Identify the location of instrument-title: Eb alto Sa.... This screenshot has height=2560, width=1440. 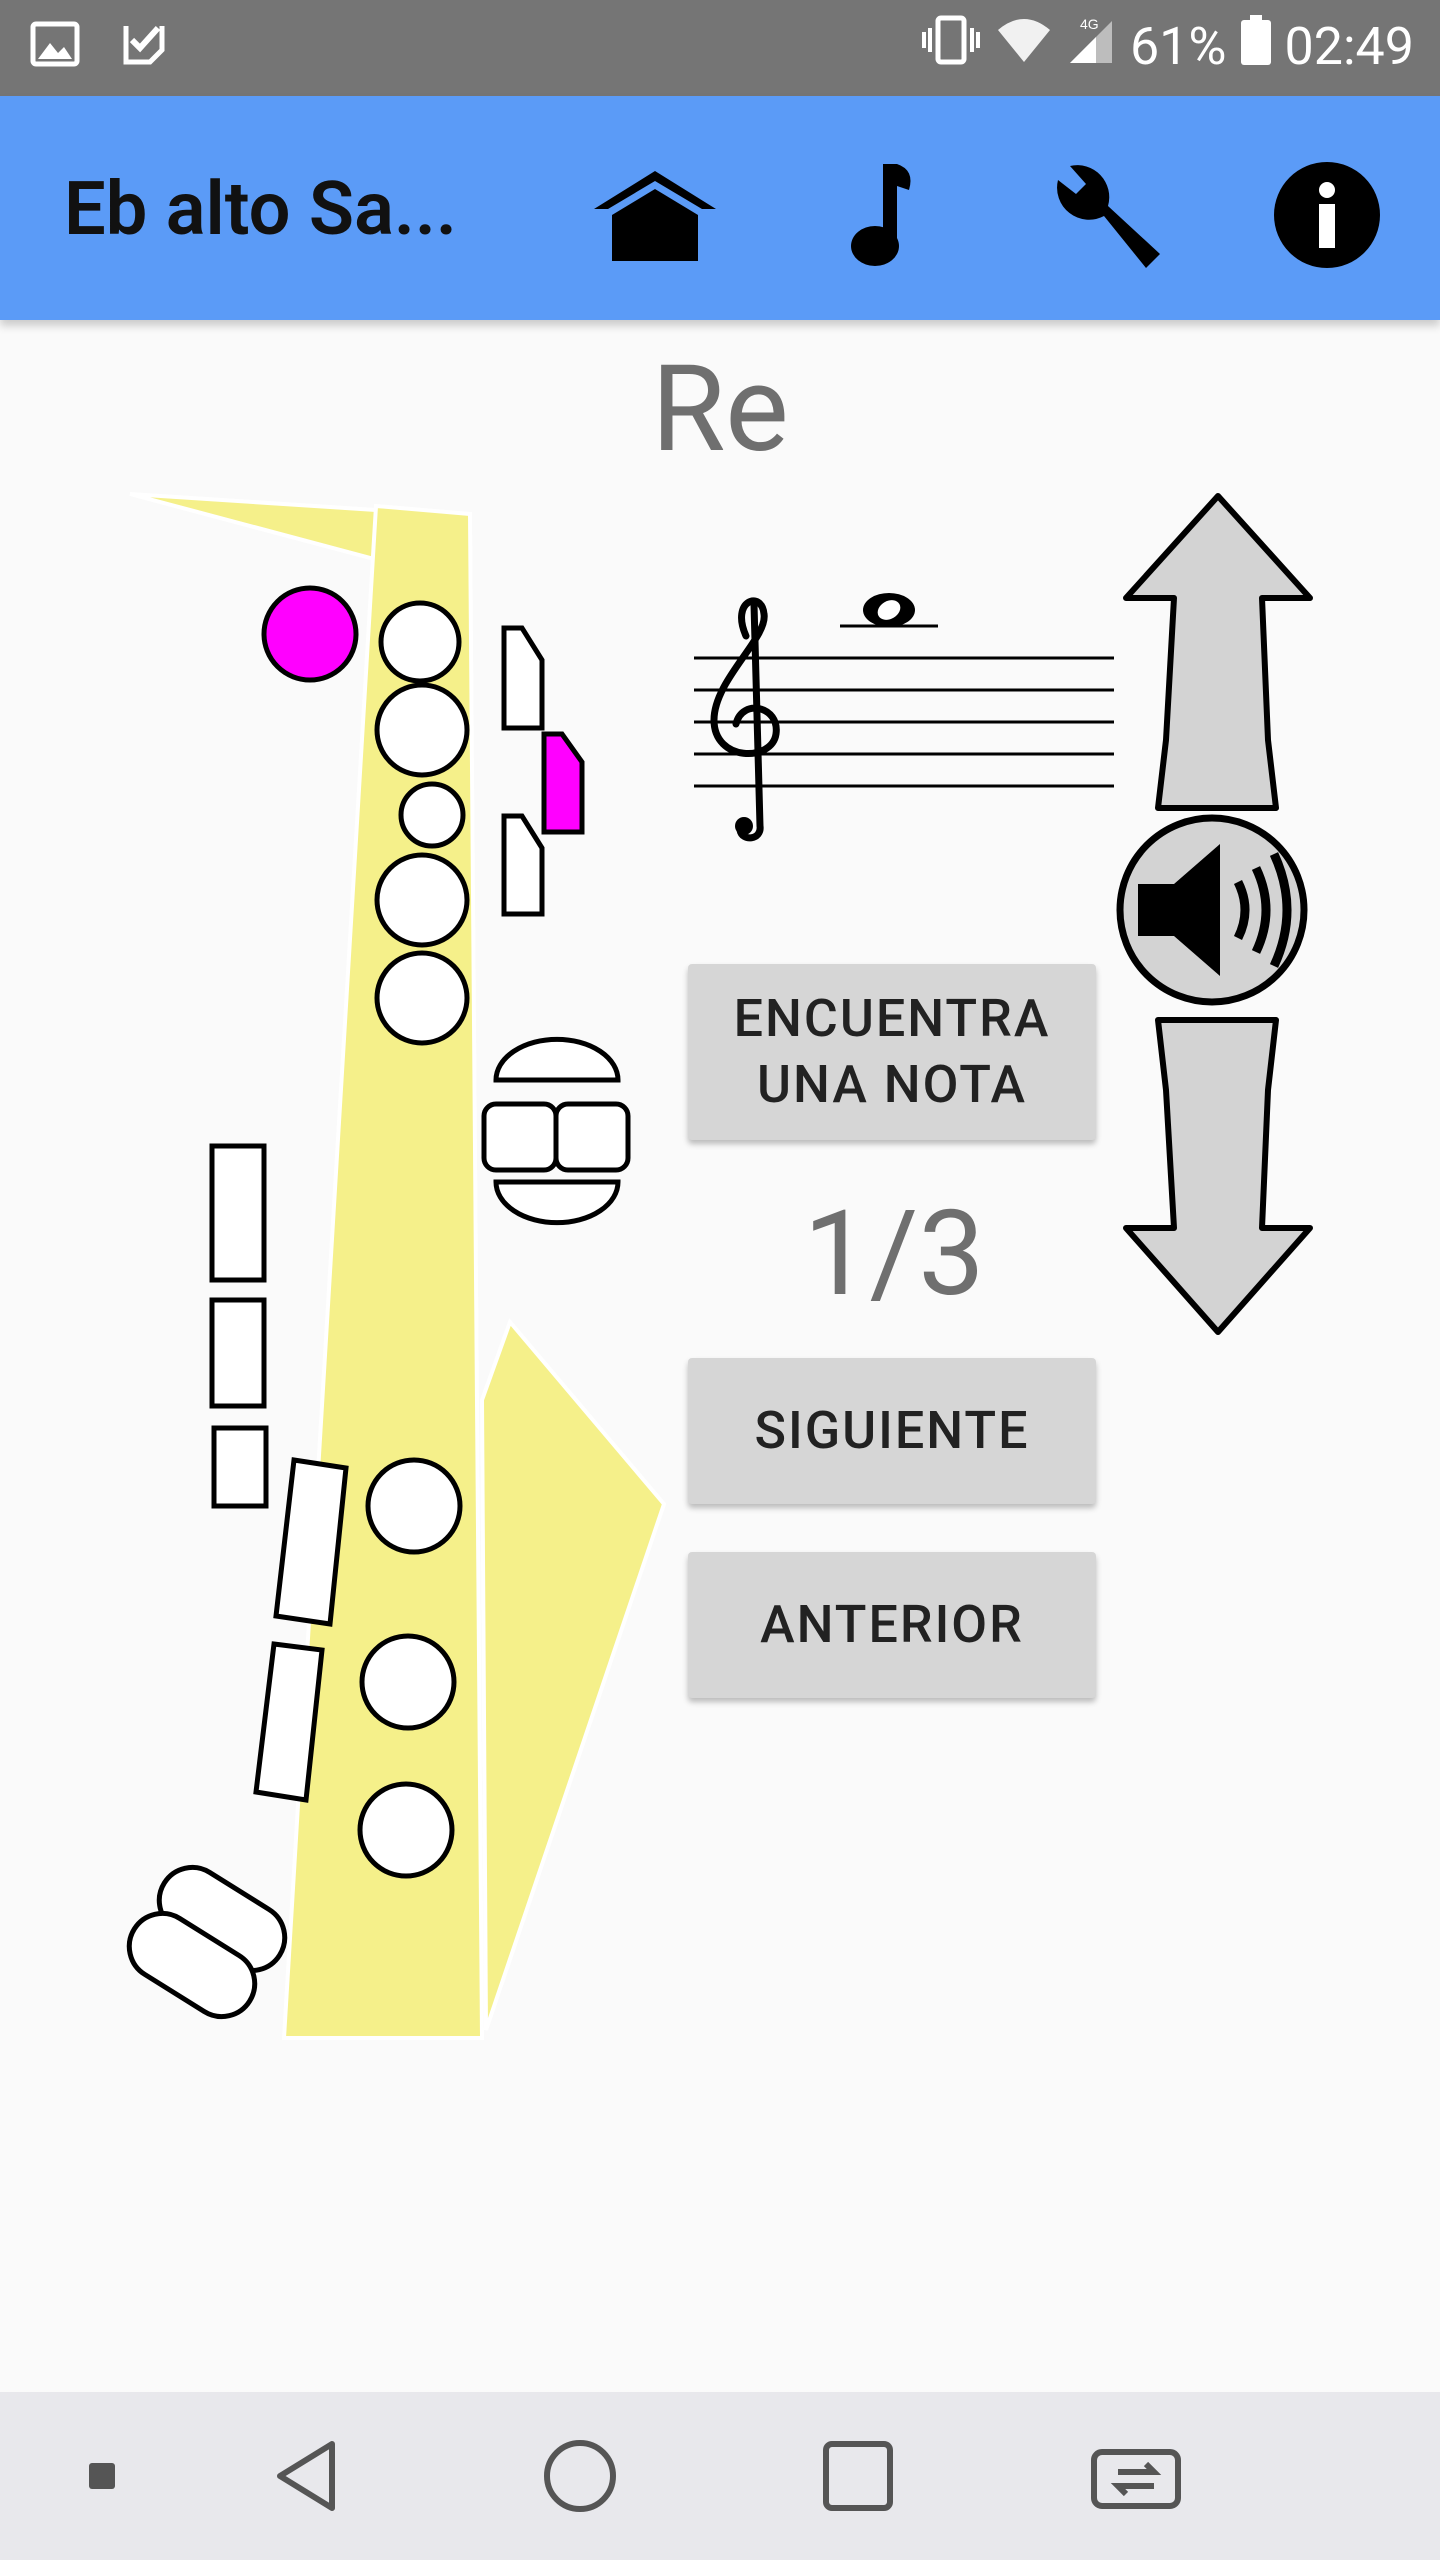
(260, 209).